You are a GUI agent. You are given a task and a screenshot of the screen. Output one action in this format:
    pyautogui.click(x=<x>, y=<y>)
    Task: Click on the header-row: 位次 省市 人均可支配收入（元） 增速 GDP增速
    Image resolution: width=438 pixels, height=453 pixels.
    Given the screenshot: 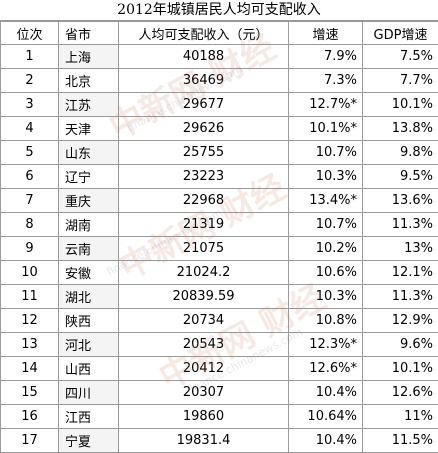 What is the action you would take?
    pyautogui.click(x=219, y=33)
    